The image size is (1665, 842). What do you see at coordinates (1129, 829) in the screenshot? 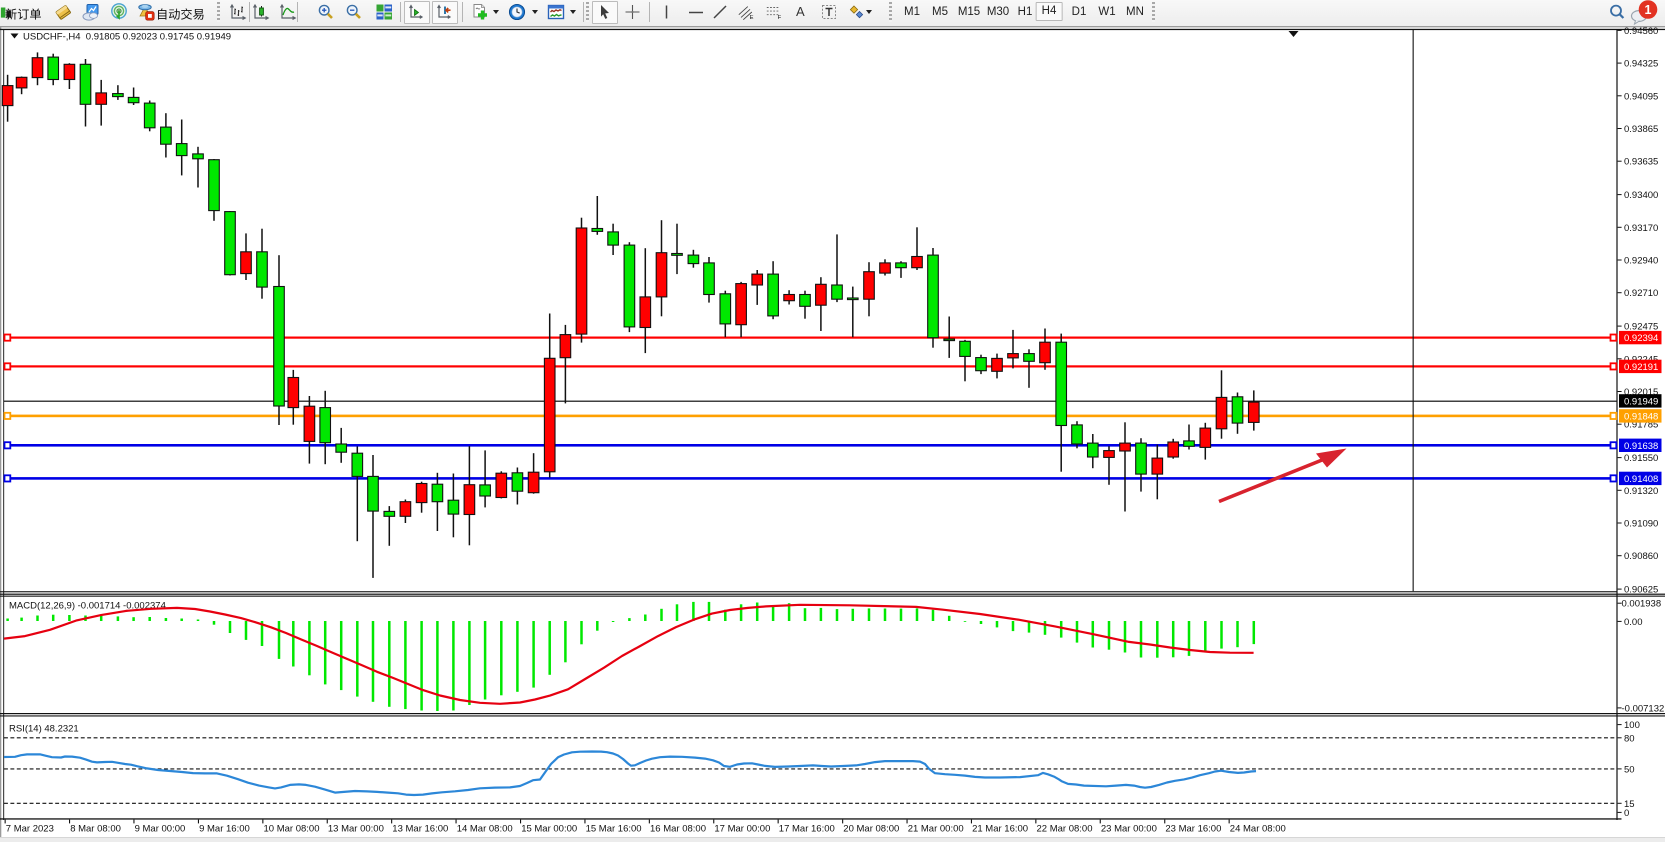
I see `svg-text: 23 Mar 00:00` at bounding box center [1129, 829].